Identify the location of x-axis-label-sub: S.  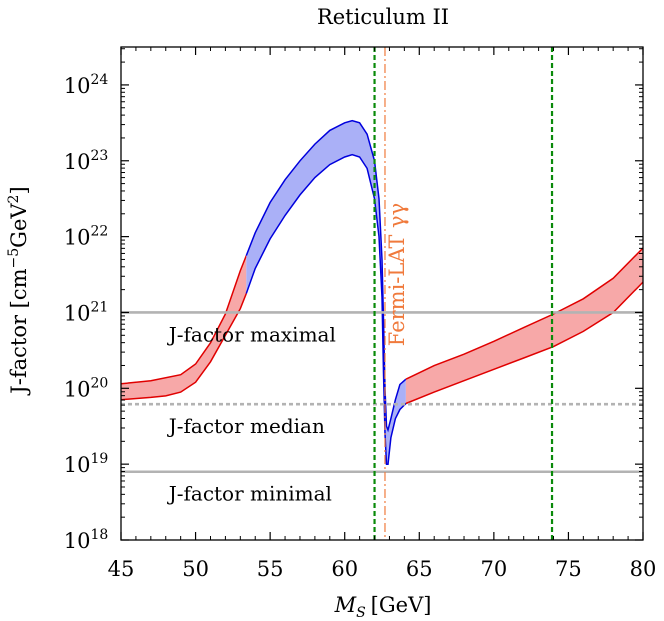
(361, 613).